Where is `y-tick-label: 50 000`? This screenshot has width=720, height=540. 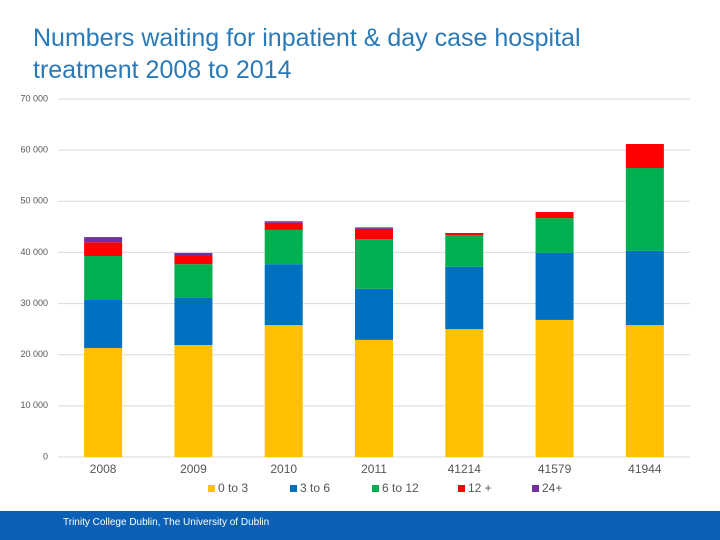 y-tick-label: 50 000 is located at coordinates (34, 201).